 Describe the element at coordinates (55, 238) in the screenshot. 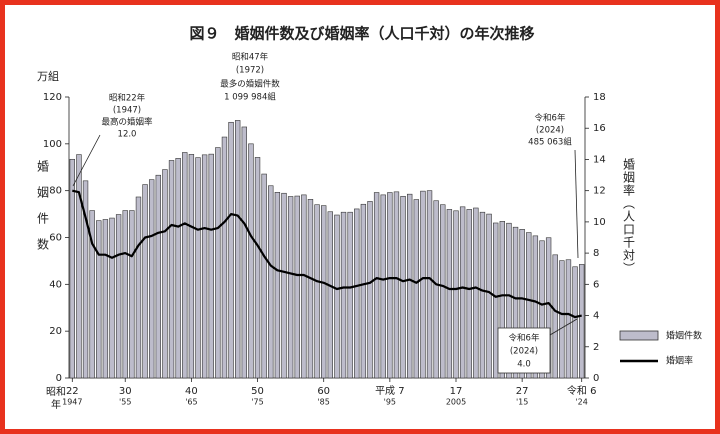

I see `y-tick-label: 60` at that location.